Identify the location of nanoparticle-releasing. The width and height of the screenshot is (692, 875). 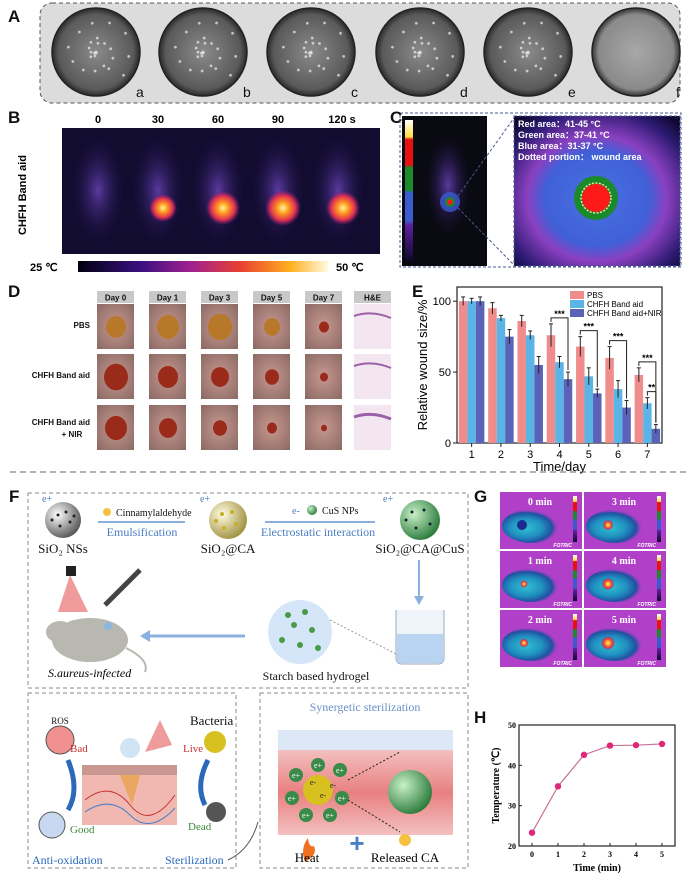
(410, 792).